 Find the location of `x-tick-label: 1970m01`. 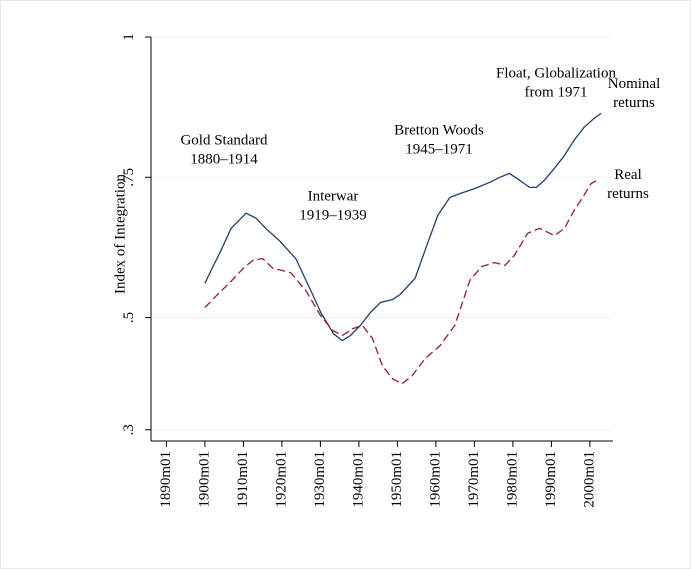

x-tick-label: 1970m01 is located at coordinates (474, 479).